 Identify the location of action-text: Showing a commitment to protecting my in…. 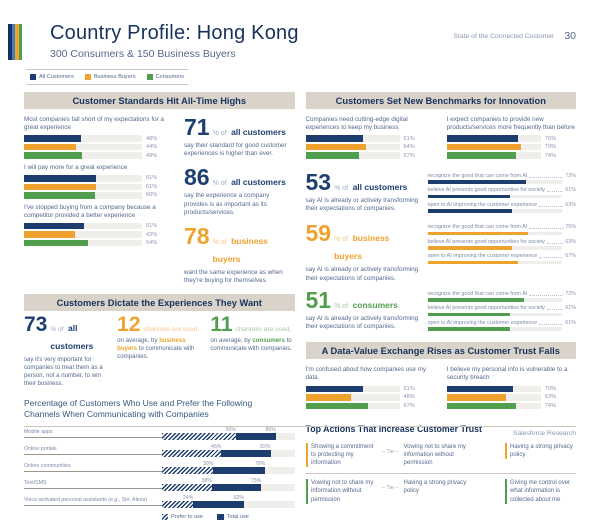
(342, 455).